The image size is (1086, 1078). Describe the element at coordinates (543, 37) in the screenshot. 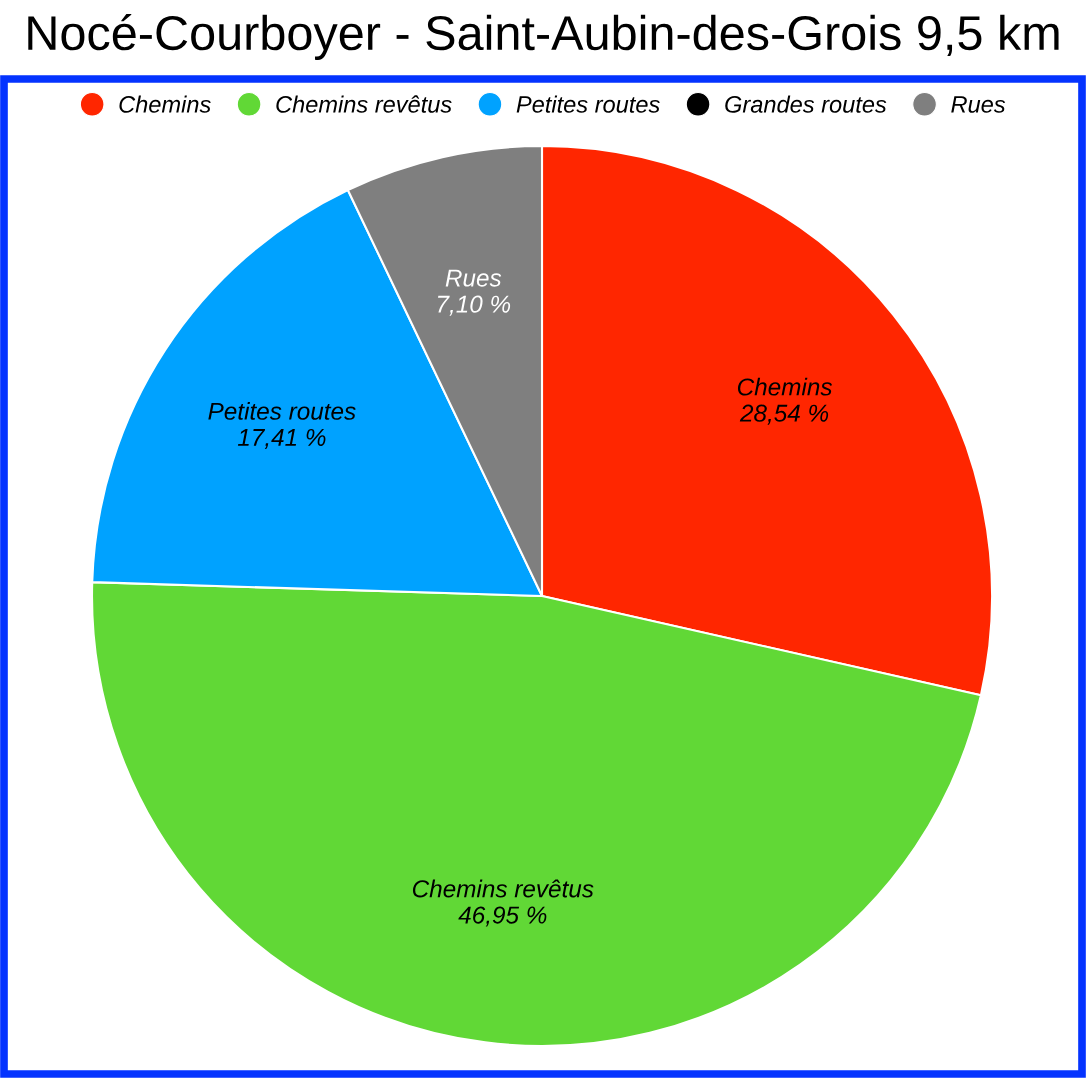

I see `chart-title: Nocé-Courboyer - Saint-Aubin-des-Grois 9,5 km` at that location.